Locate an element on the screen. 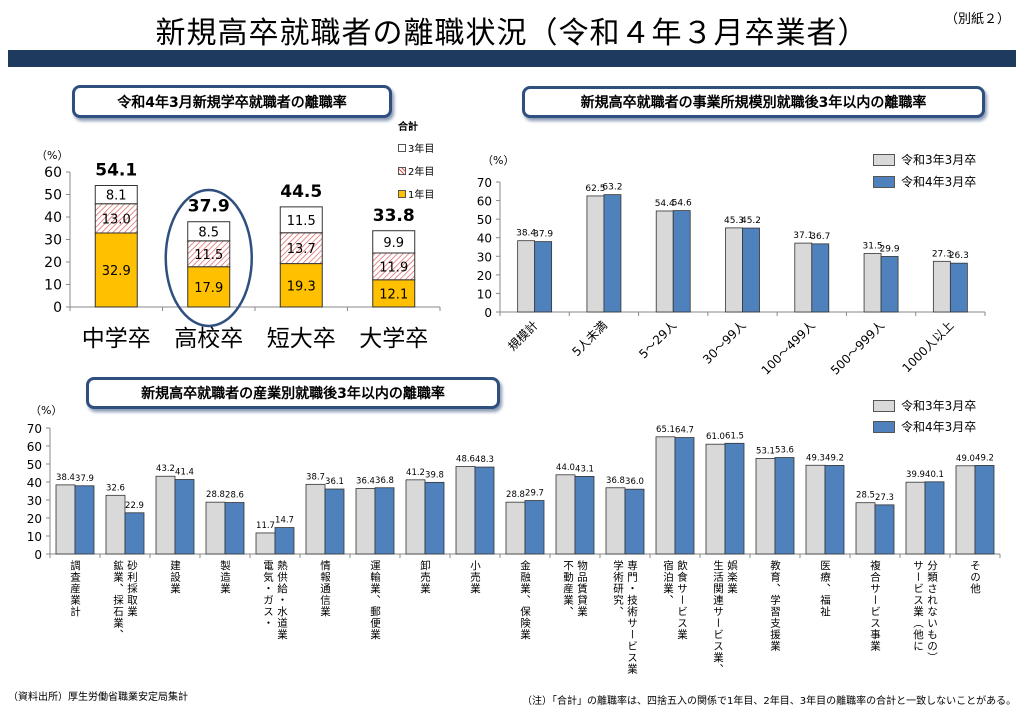 This screenshot has height=709, width=1024. chart3-ylabel: （%） is located at coordinates (46, 410).